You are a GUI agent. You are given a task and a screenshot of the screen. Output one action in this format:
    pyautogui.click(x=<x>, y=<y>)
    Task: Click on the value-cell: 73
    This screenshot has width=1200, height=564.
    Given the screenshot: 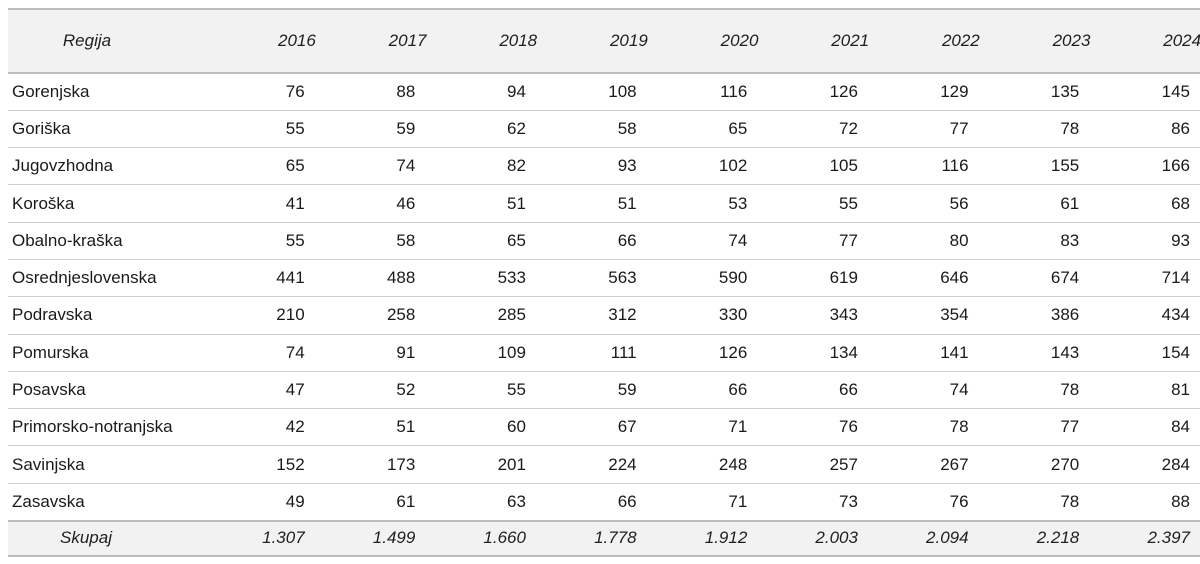 What is the action you would take?
    pyautogui.click(x=848, y=501)
    